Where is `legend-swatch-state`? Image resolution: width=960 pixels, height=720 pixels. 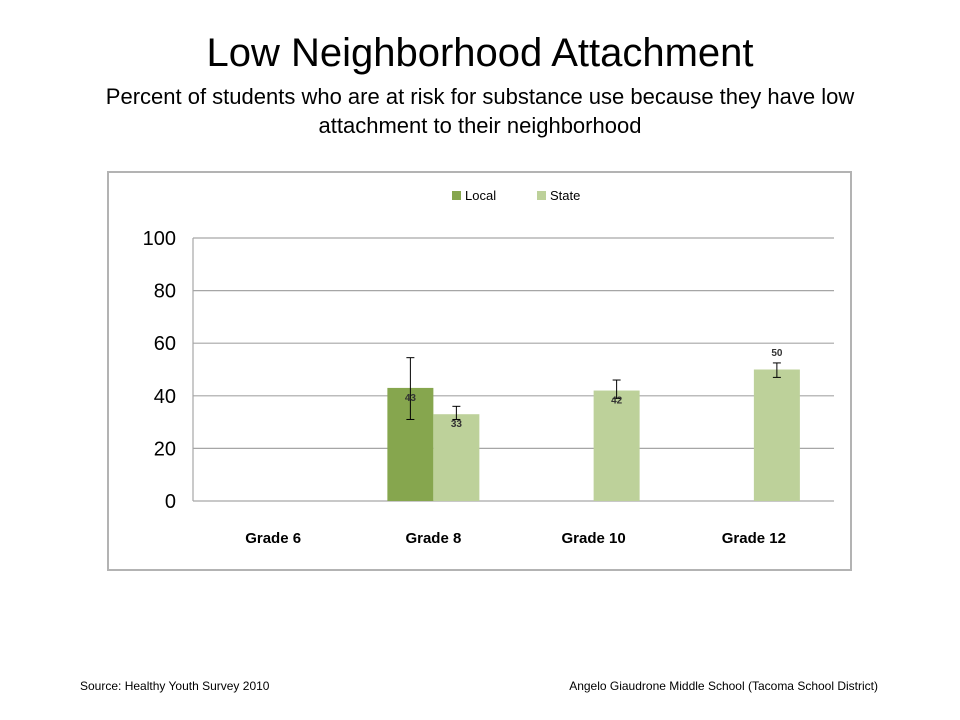
legend-swatch-state is located at coordinates (541, 195).